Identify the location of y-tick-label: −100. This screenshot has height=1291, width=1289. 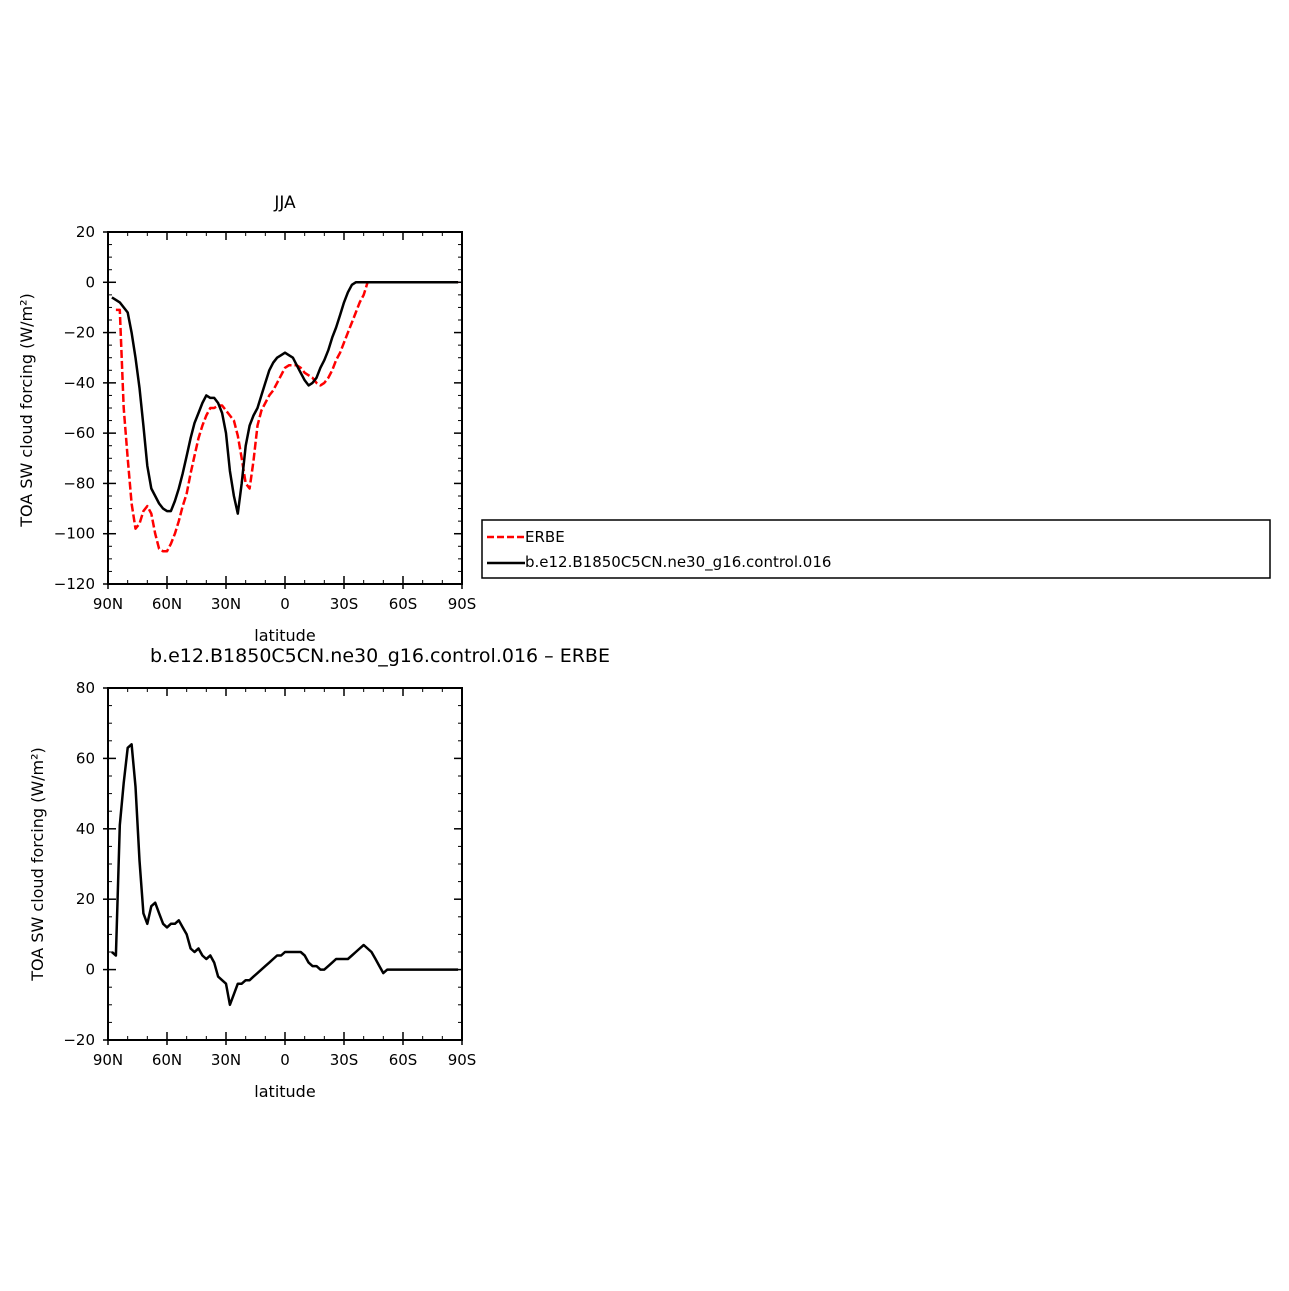
(74, 534).